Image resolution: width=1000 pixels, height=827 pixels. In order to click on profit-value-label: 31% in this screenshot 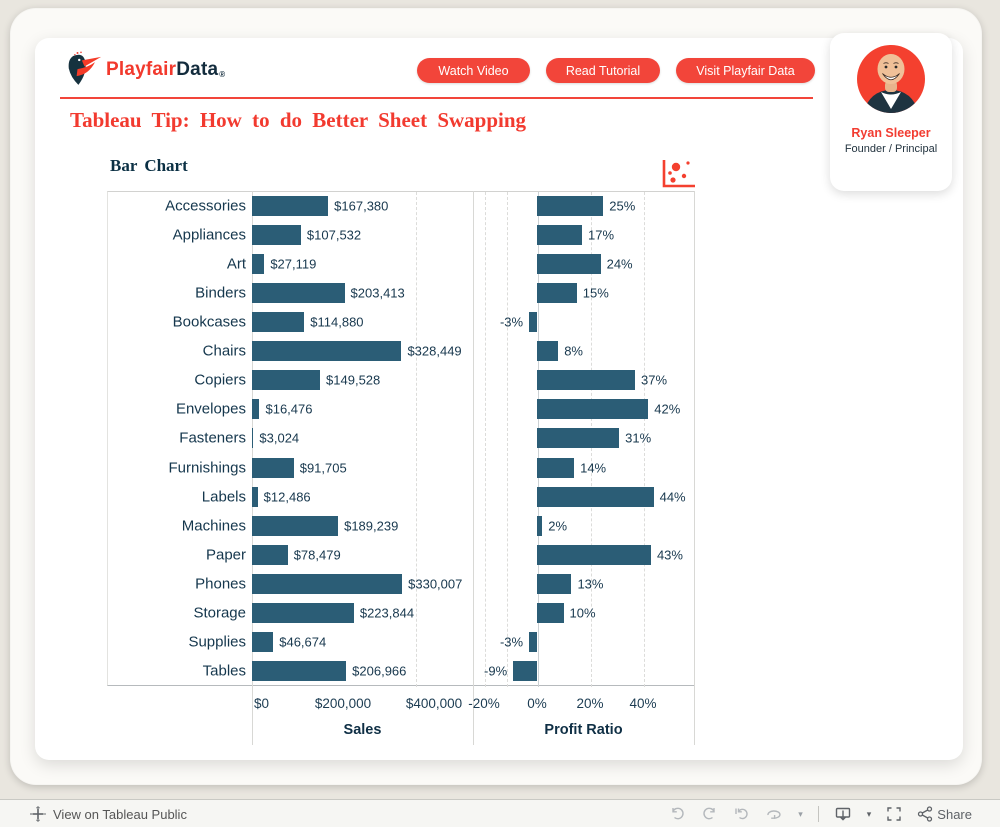, I will do `click(638, 438)`.